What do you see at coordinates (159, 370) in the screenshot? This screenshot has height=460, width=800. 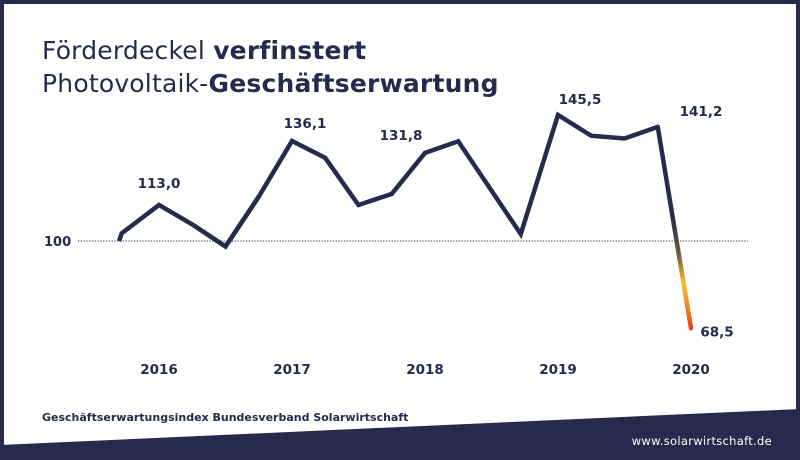 I see `x-tick-label: 2016` at bounding box center [159, 370].